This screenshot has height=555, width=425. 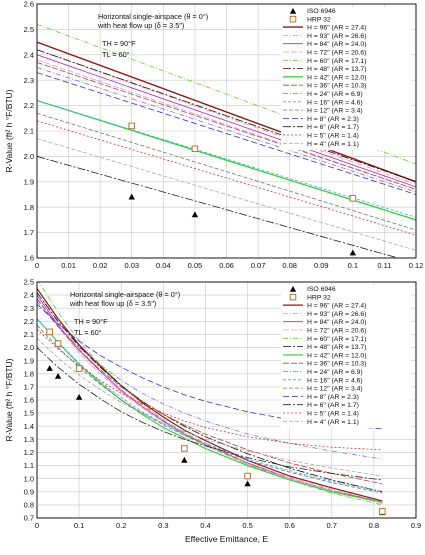 What do you see at coordinates (333, 422) in the screenshot?
I see `bottom-legend-label: H = 4" (AR = 1.1)` at bounding box center [333, 422].